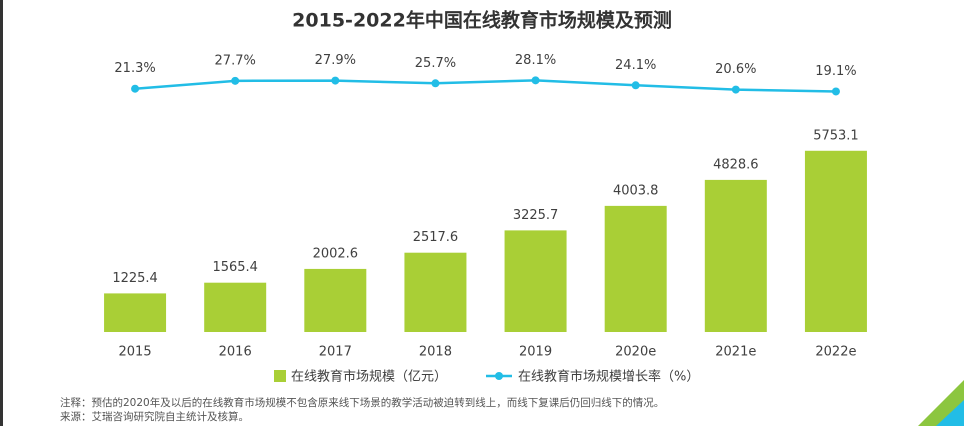 Image resolution: width=964 pixels, height=426 pixels. I want to click on line, so click(485, 86).